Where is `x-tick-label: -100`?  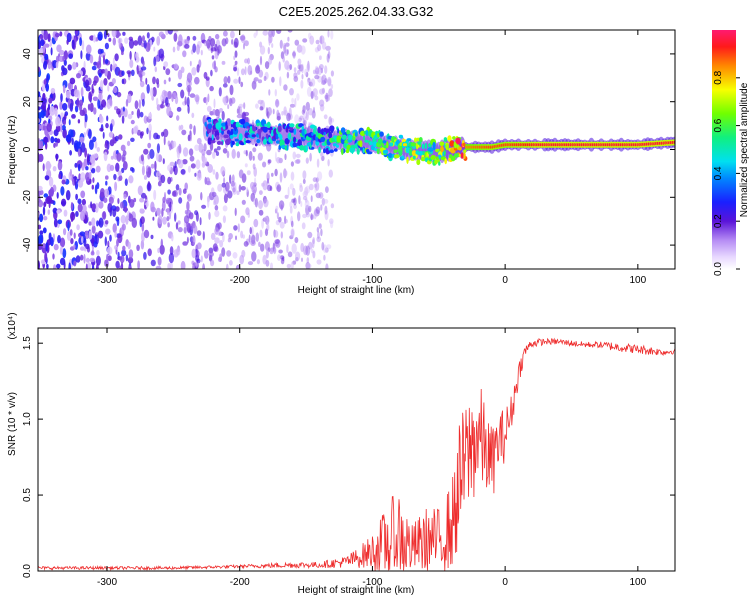 x-tick-label: -100 is located at coordinates (372, 280).